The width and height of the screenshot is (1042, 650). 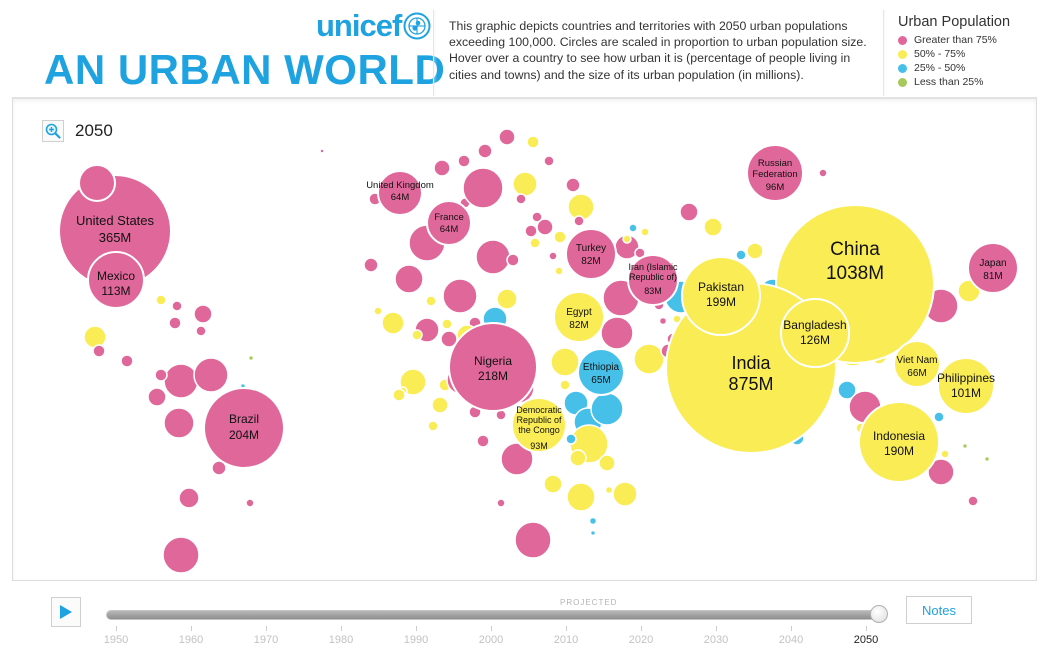 What do you see at coordinates (244, 428) in the screenshot?
I see `bubble-brazil` at bounding box center [244, 428].